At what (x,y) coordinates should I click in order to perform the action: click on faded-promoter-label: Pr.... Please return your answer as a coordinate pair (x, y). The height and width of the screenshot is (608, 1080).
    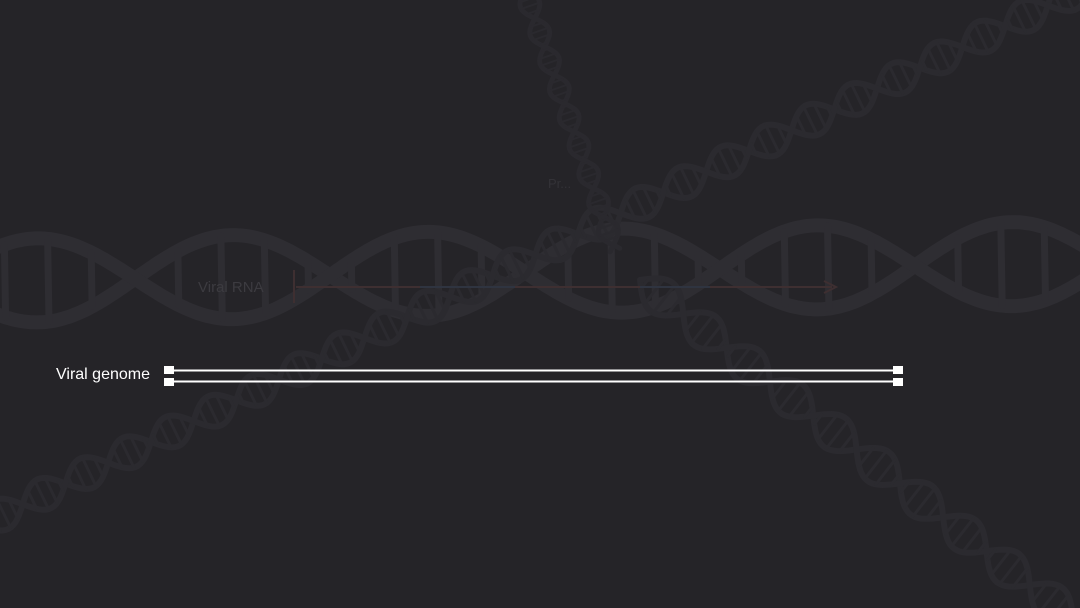
    Looking at the image, I should click on (560, 183).